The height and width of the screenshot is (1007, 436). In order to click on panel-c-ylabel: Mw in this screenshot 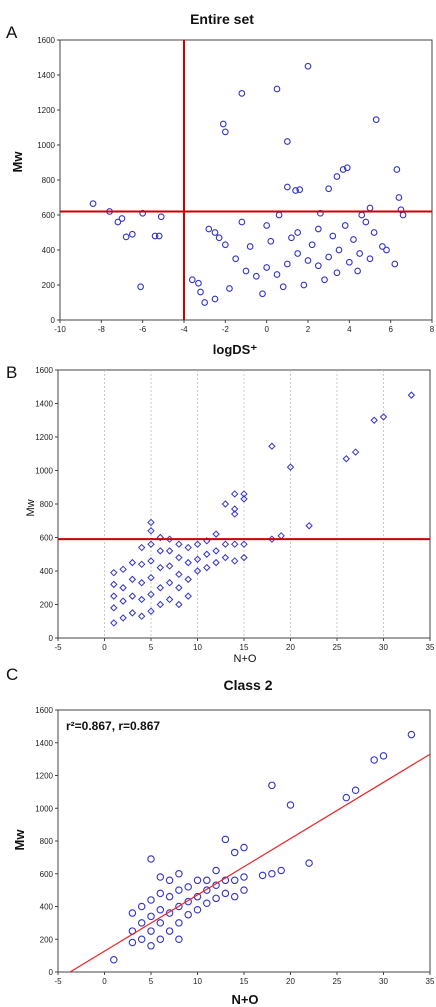, I will do `click(19, 840)`.